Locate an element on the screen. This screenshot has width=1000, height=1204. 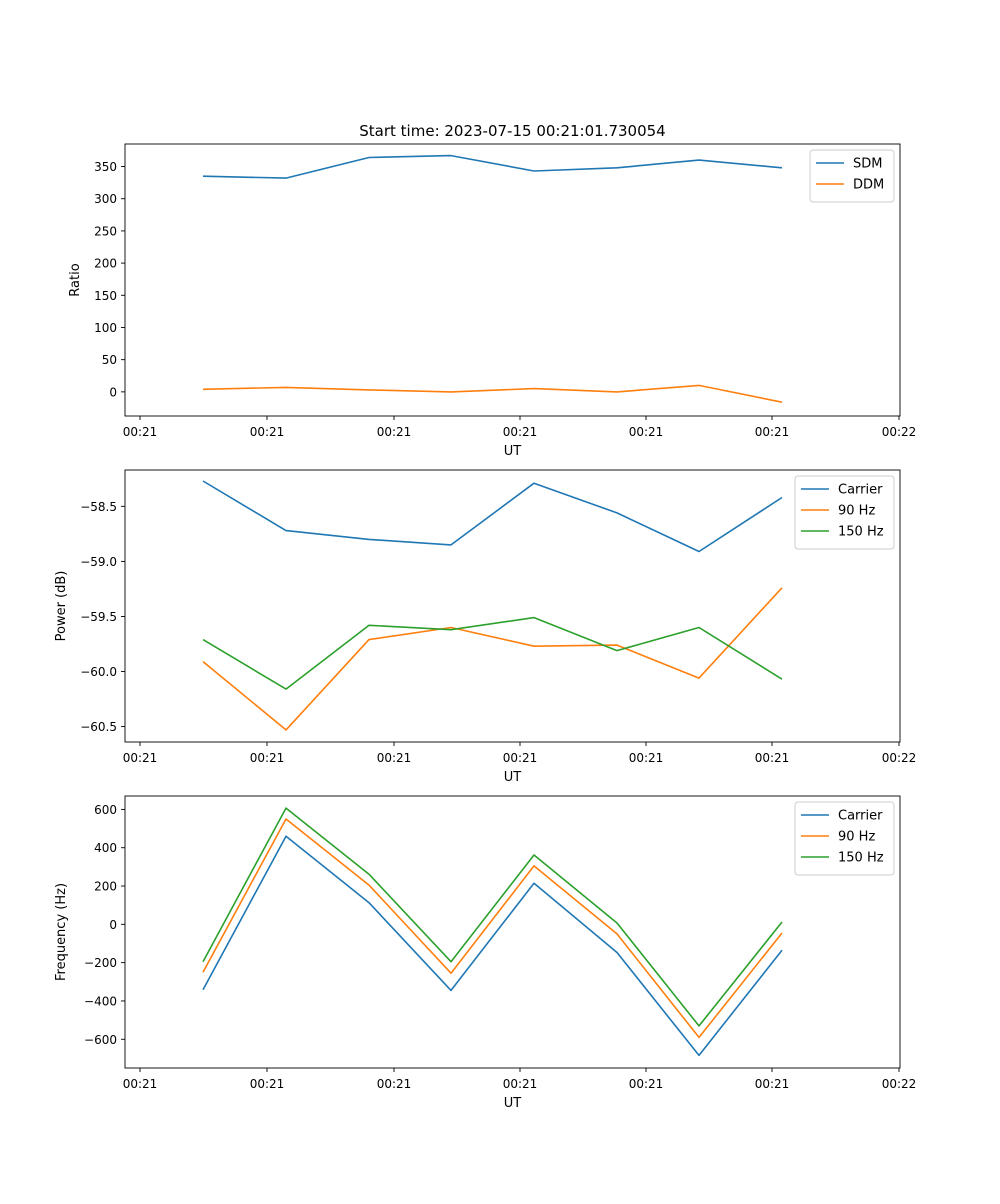
legend-label-power: 90 Hz is located at coordinates (856, 511).